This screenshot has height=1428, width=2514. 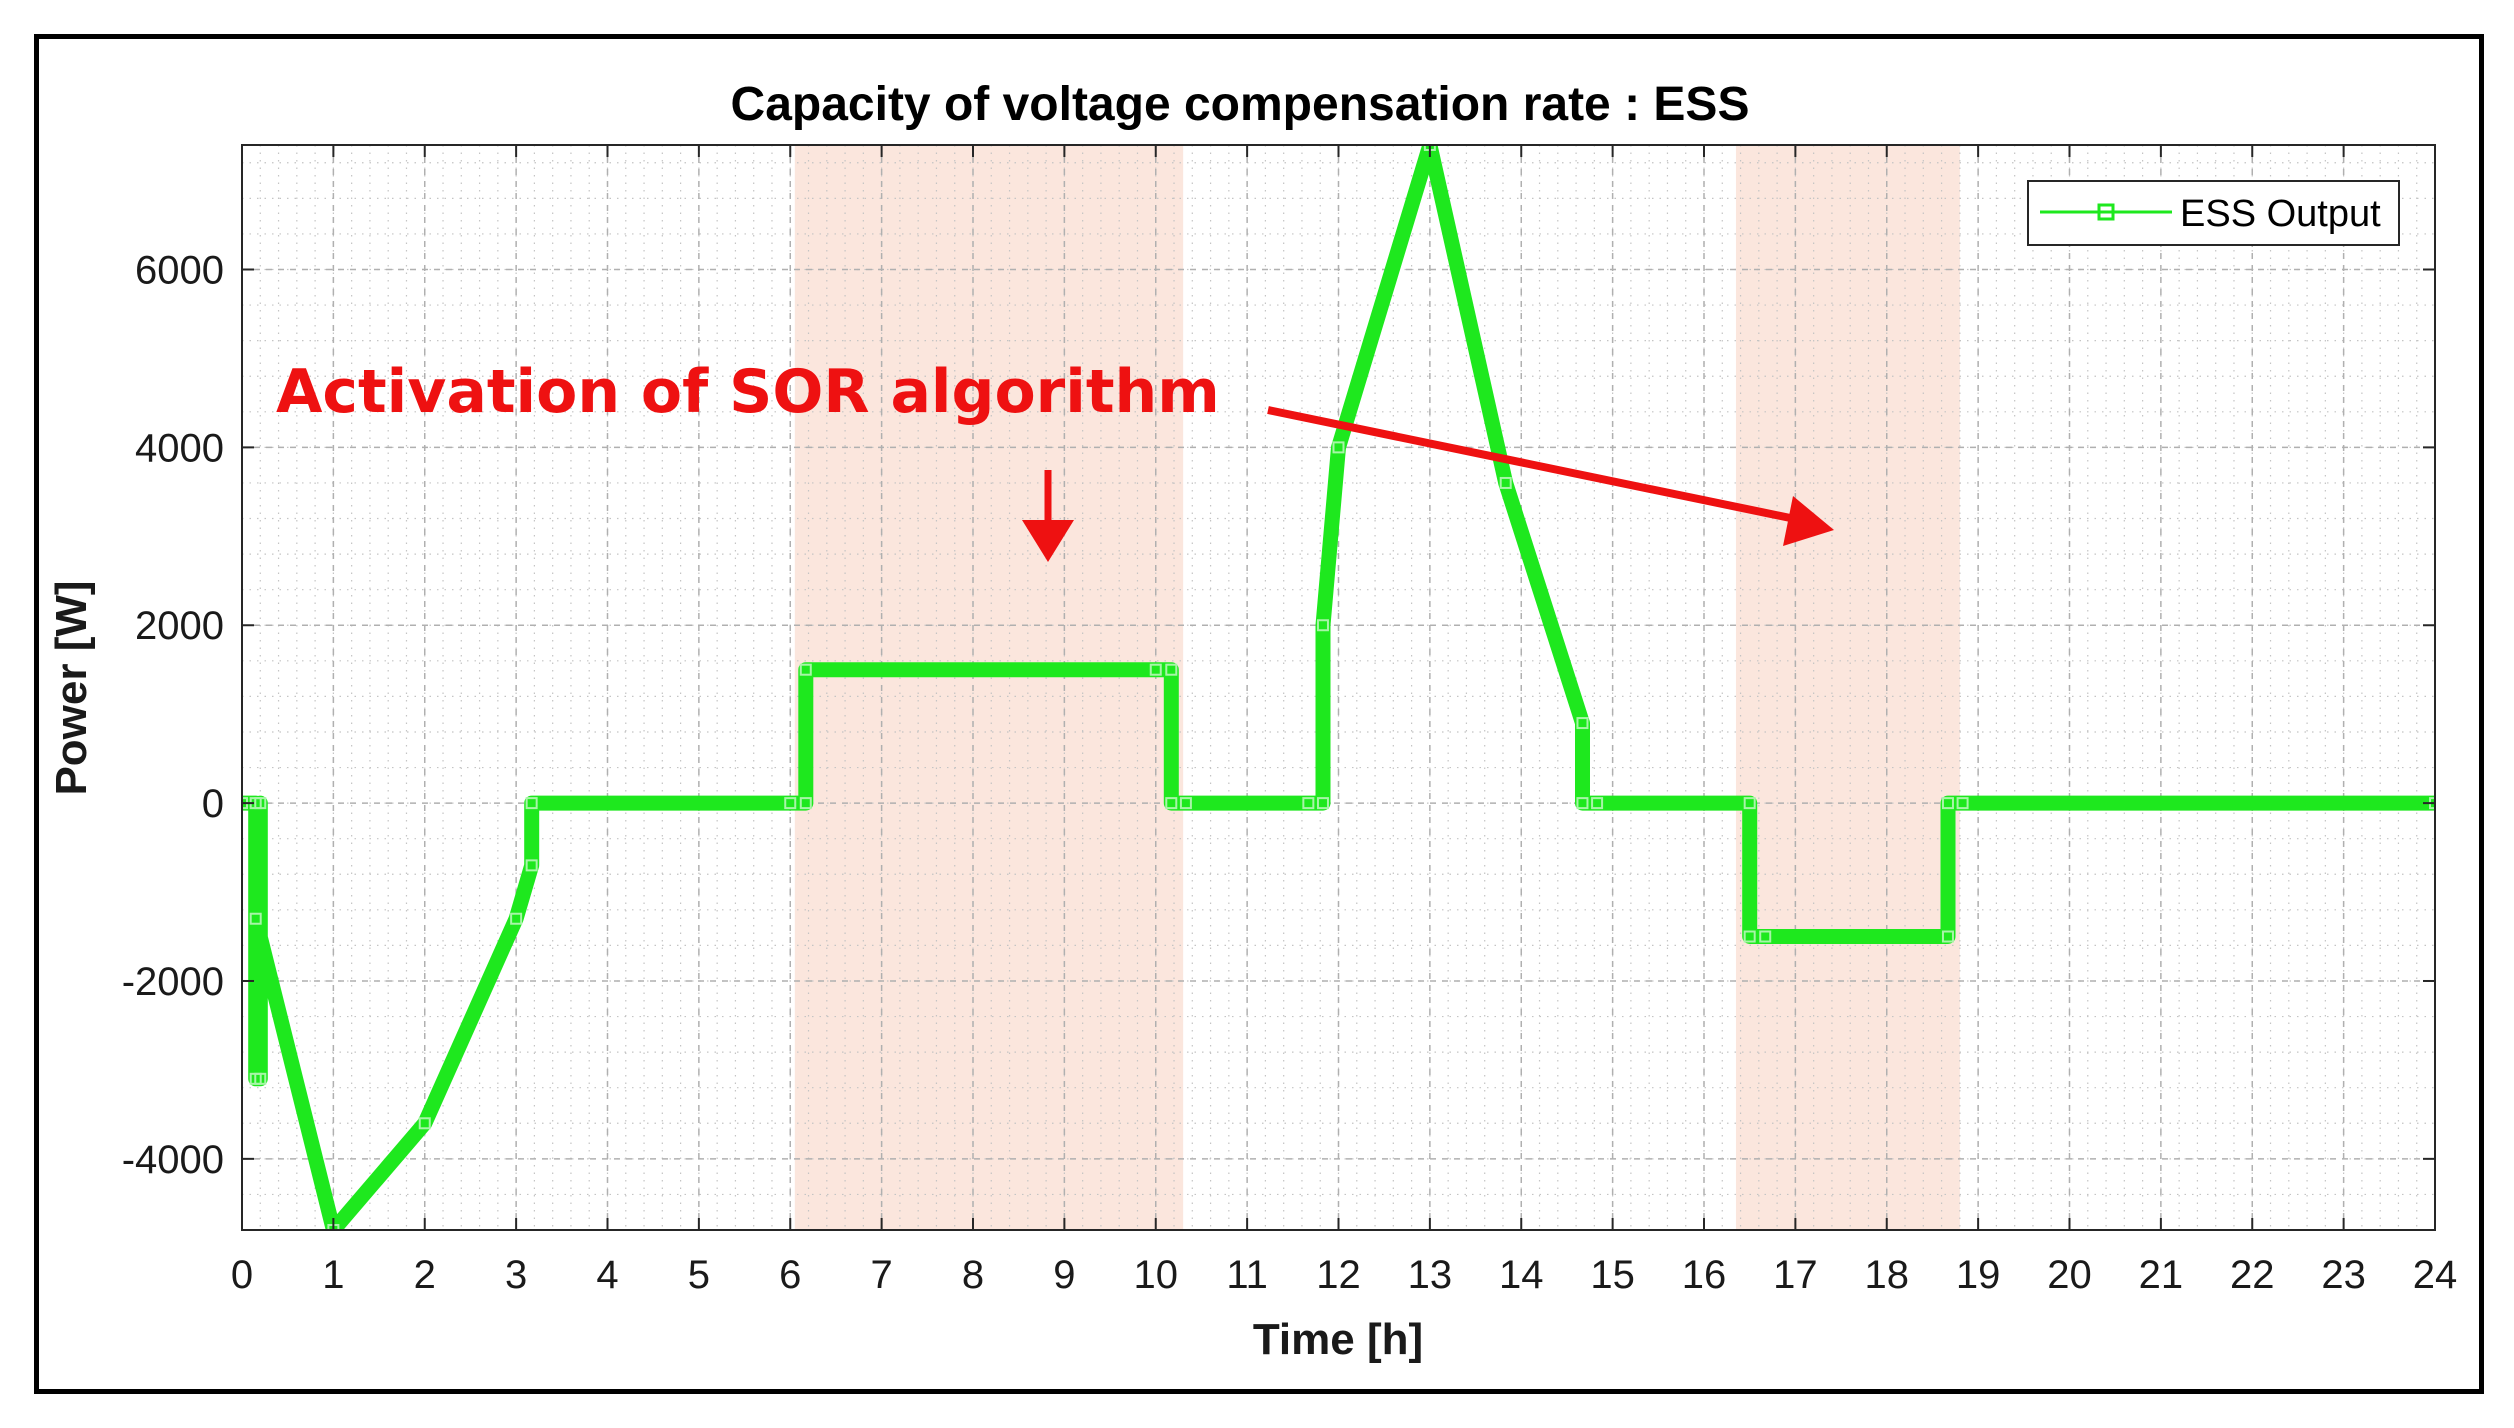 What do you see at coordinates (2161, 1275) in the screenshot?
I see `x-tick-label: 21` at bounding box center [2161, 1275].